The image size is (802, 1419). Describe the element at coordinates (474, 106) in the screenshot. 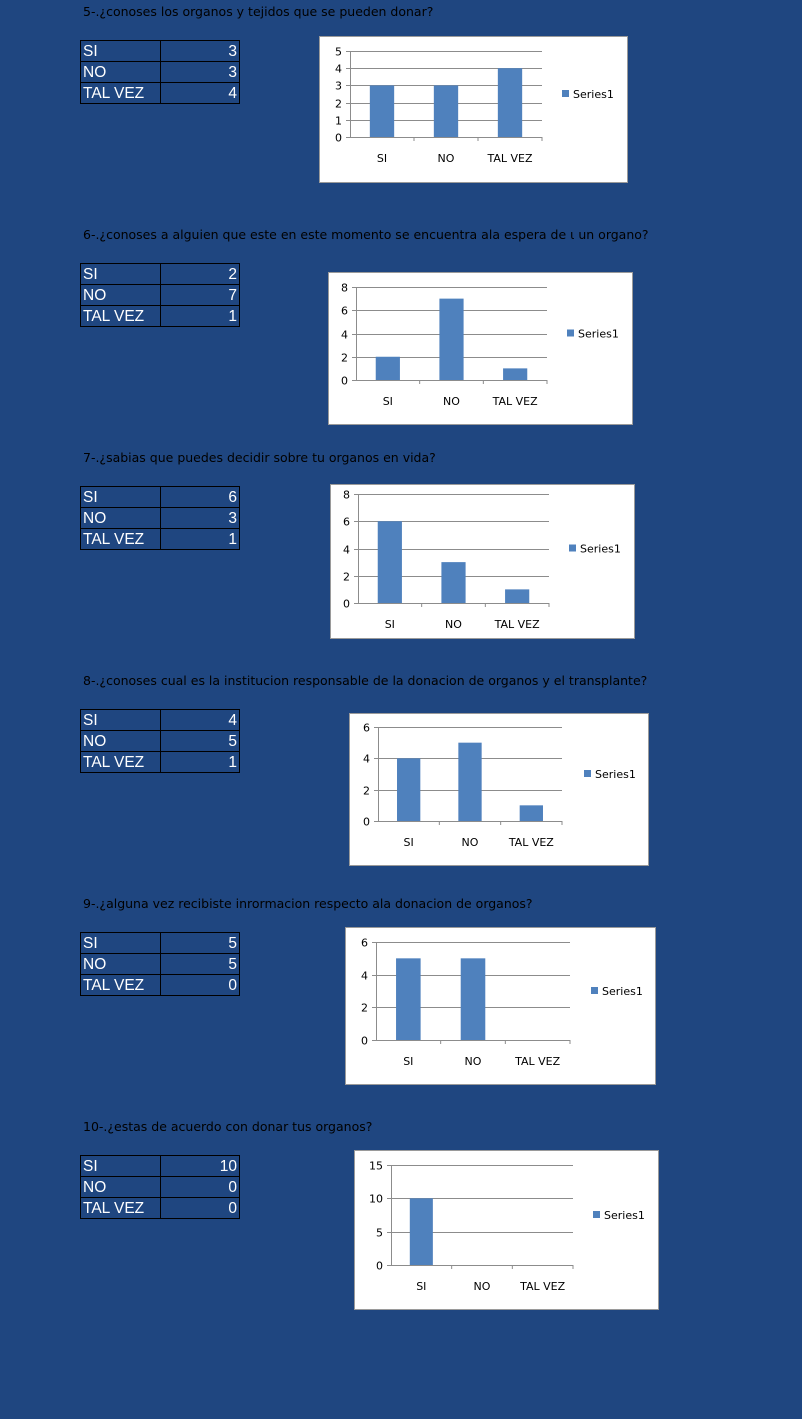

I see `chart-svg: 0 1 2 3 4 5 SI NO TAL VEZ Series1` at that location.